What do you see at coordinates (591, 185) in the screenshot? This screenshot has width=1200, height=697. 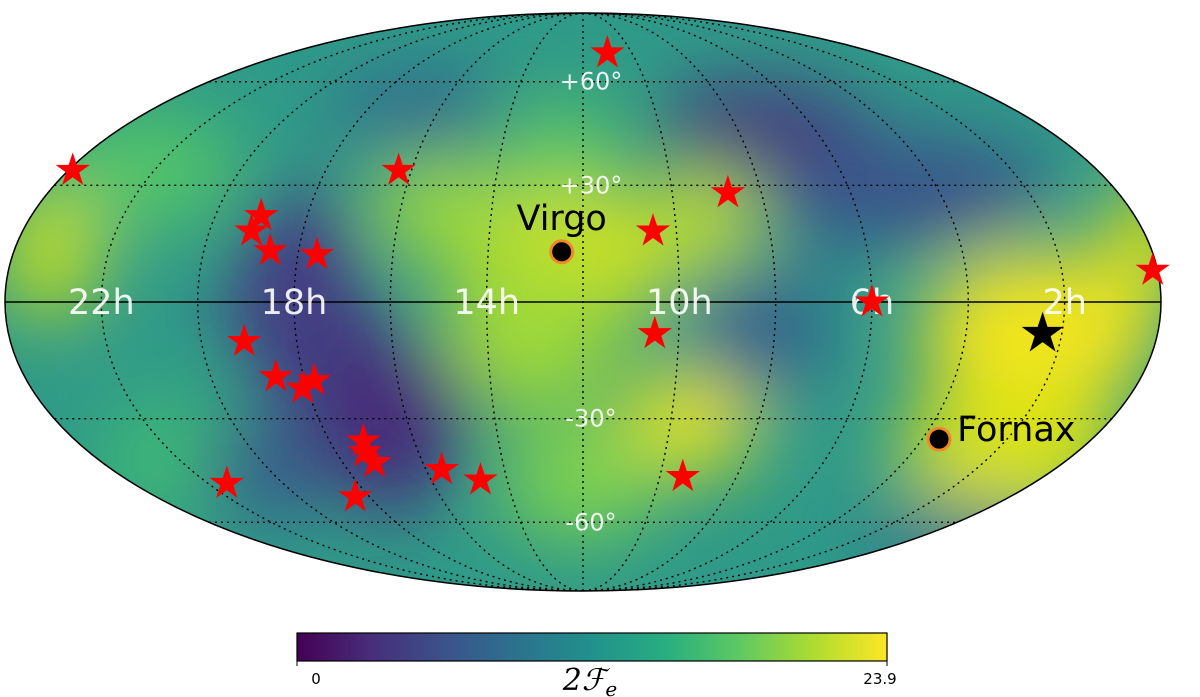 I see `dec-label: +30°` at bounding box center [591, 185].